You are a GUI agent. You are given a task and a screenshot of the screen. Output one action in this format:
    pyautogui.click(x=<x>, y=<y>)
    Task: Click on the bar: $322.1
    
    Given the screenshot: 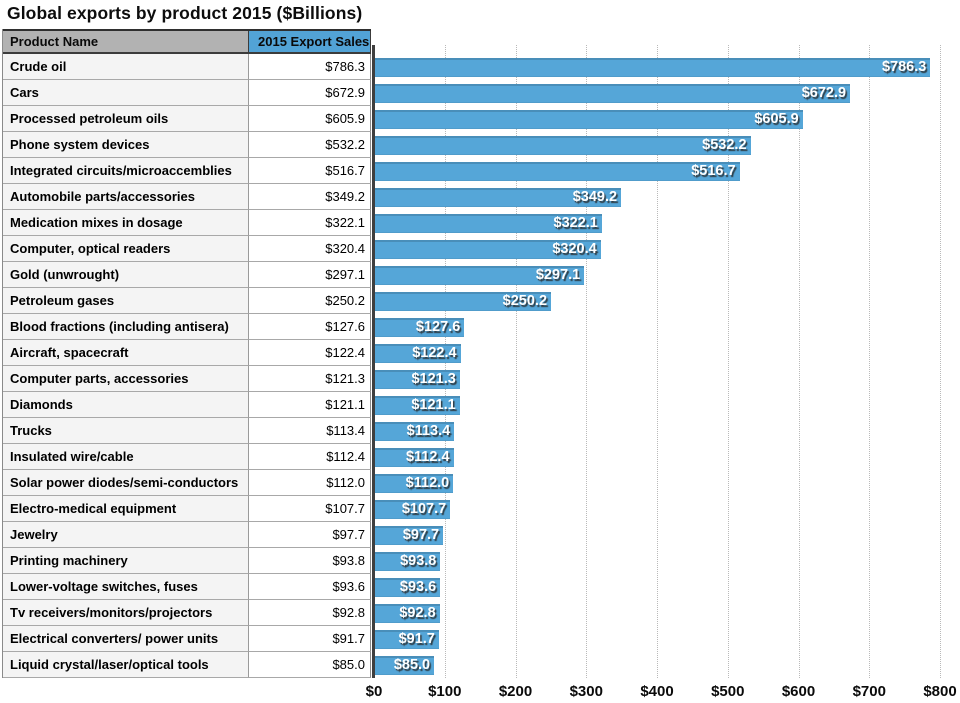 What is the action you would take?
    pyautogui.click(x=488, y=223)
    